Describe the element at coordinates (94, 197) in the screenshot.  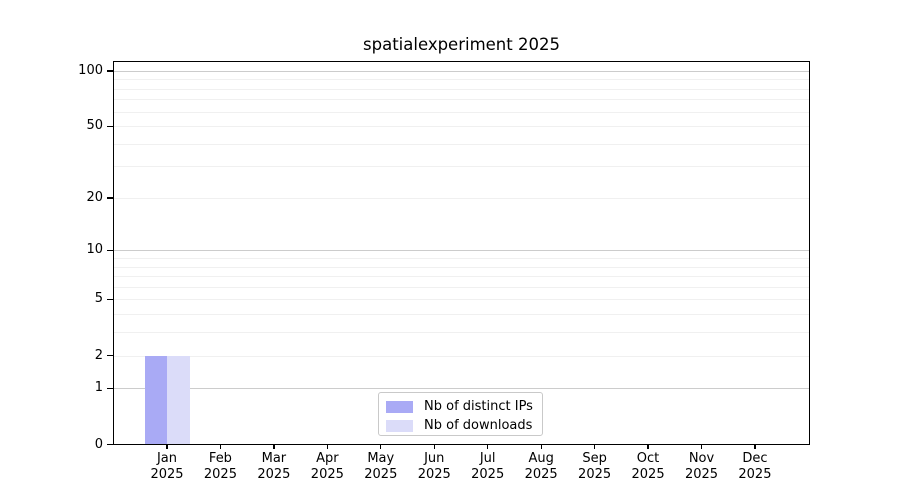
I see `y-tick-label: 20` at that location.